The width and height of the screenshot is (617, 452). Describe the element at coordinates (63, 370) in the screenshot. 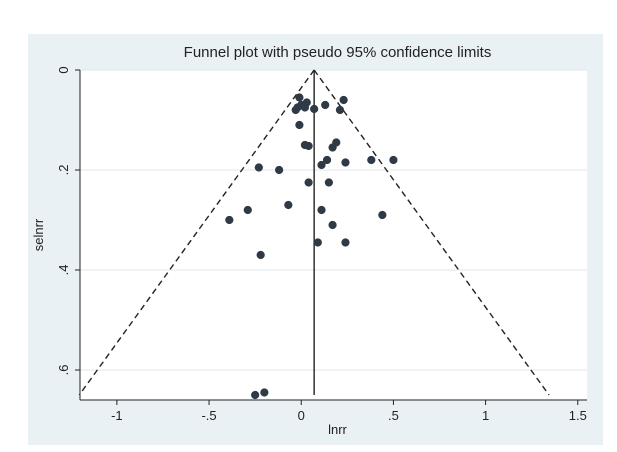

I see `y-tick-label-3: .6` at that location.